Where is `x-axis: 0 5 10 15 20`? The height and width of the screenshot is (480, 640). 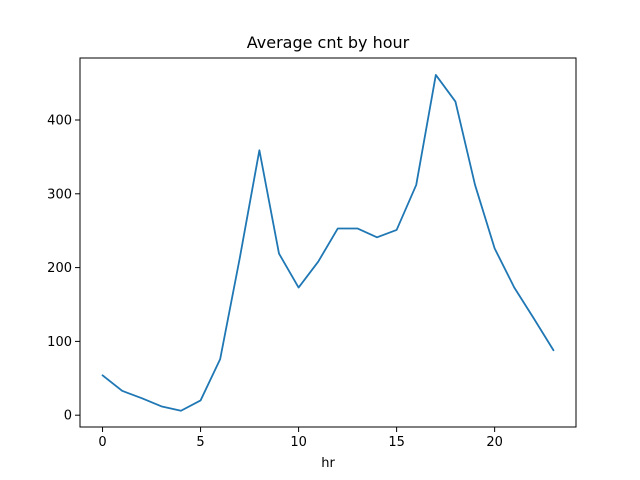
x-axis: 0 5 10 15 20 is located at coordinates (300, 438).